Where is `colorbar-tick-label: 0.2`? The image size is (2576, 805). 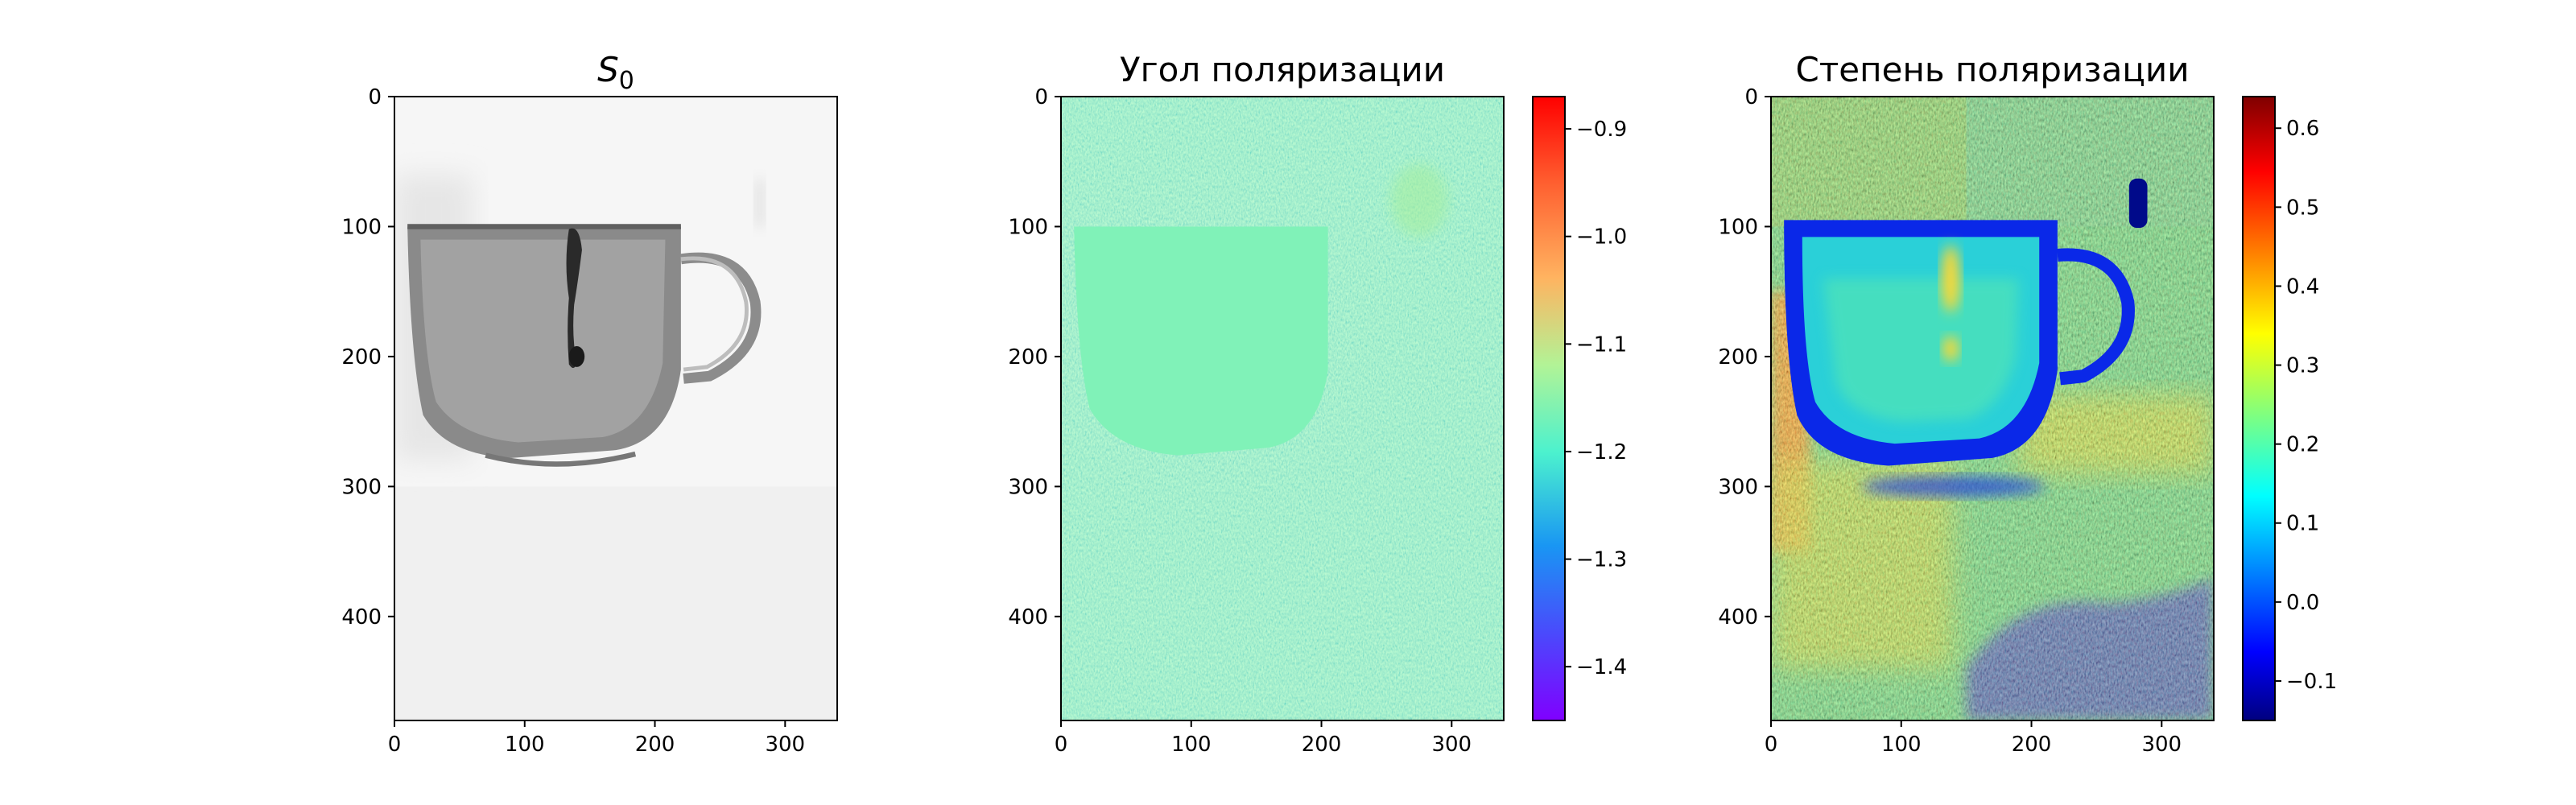 colorbar-tick-label: 0.2 is located at coordinates (2302, 445).